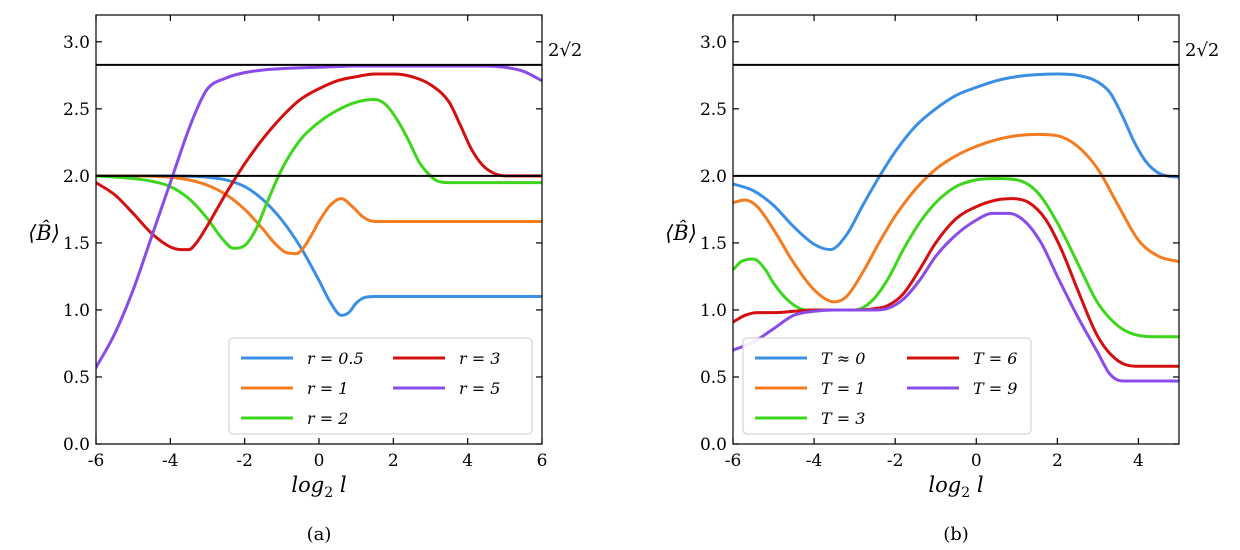  Describe the element at coordinates (244, 461) in the screenshot. I see `x-tick-label-a-2: -2` at that location.